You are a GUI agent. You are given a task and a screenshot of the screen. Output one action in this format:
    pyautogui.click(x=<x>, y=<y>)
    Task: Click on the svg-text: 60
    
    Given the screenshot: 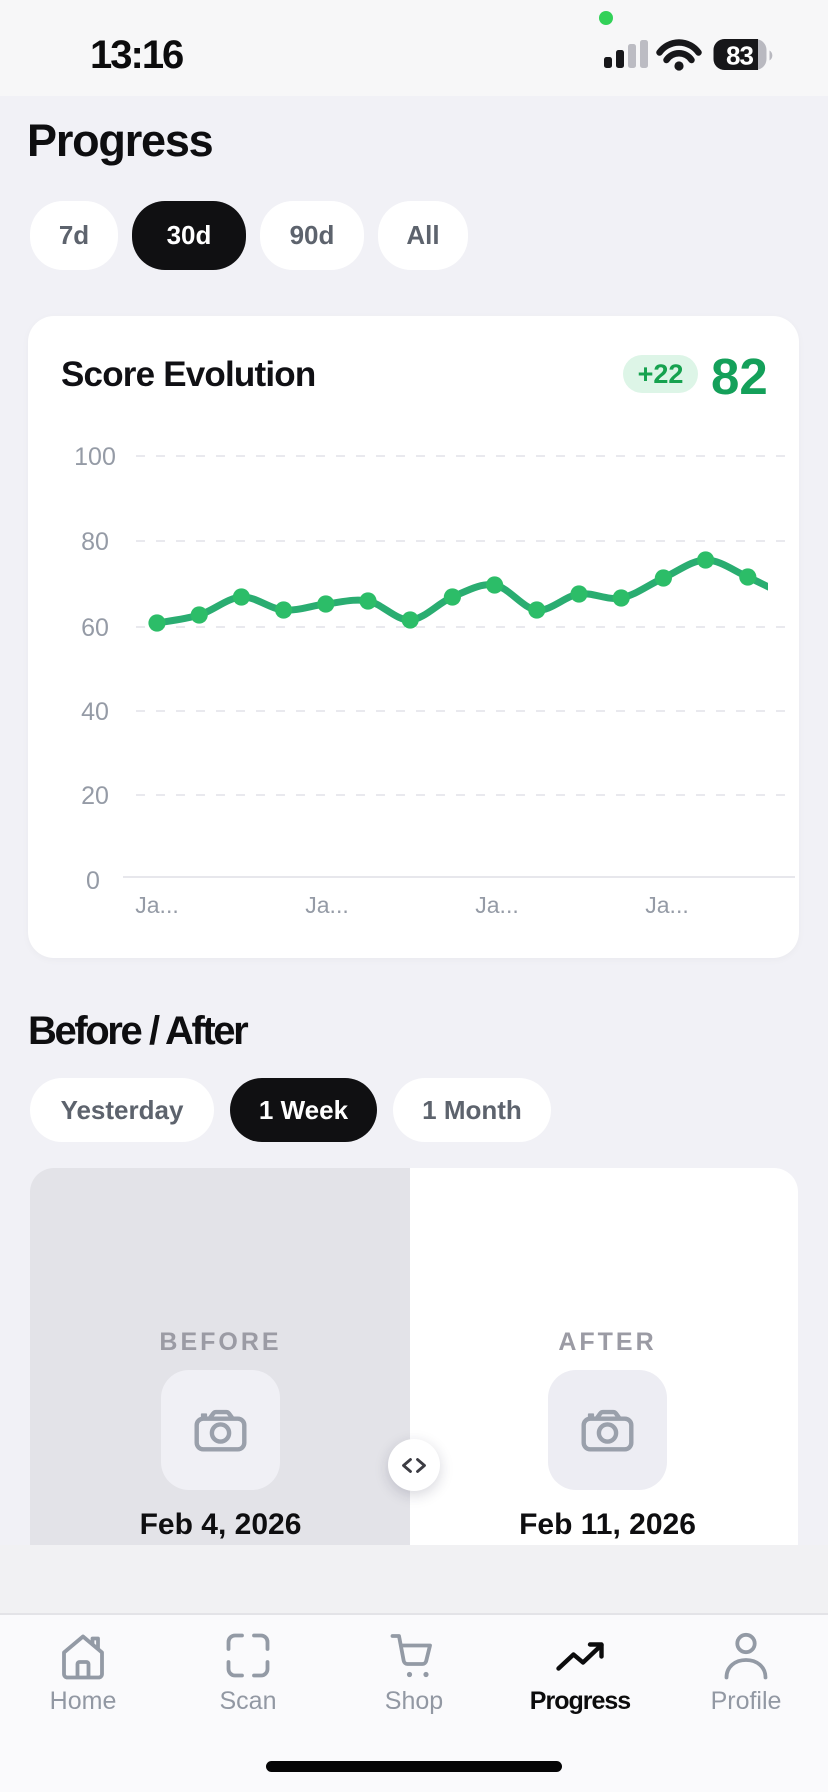 What is the action you would take?
    pyautogui.click(x=95, y=628)
    